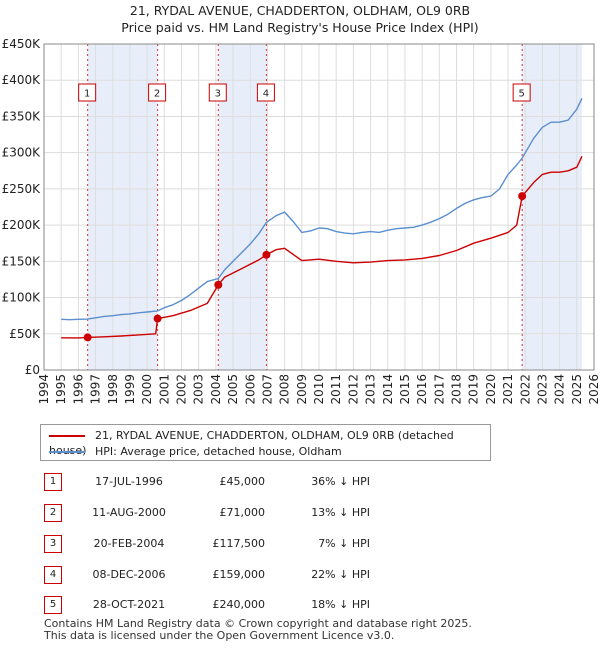 This screenshot has height=650, width=600. What do you see at coordinates (344, 543) in the screenshot?
I see `sale-hpi-diff: 7% ↓ HPI` at bounding box center [344, 543].